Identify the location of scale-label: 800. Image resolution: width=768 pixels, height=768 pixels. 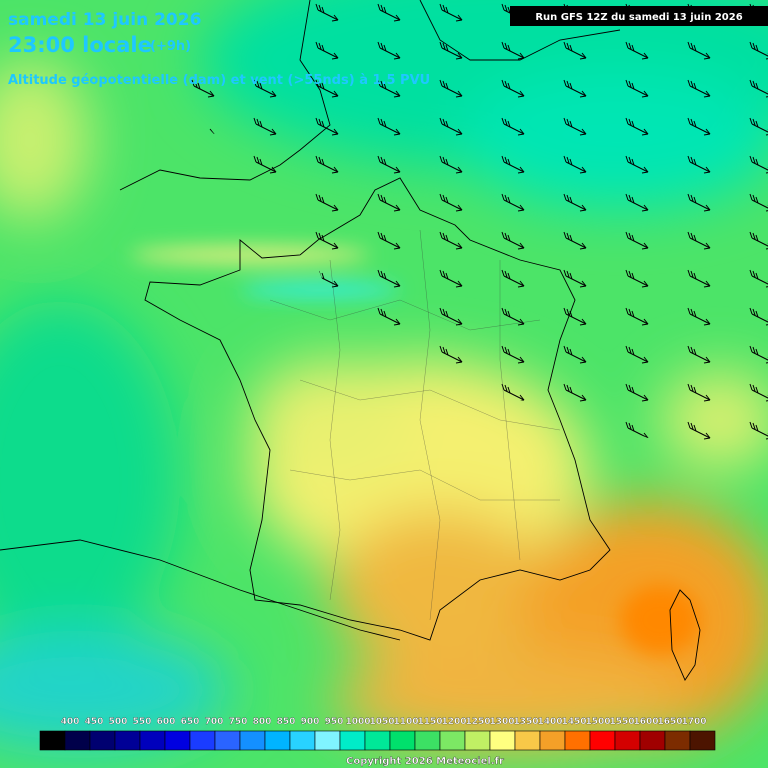
(262, 722).